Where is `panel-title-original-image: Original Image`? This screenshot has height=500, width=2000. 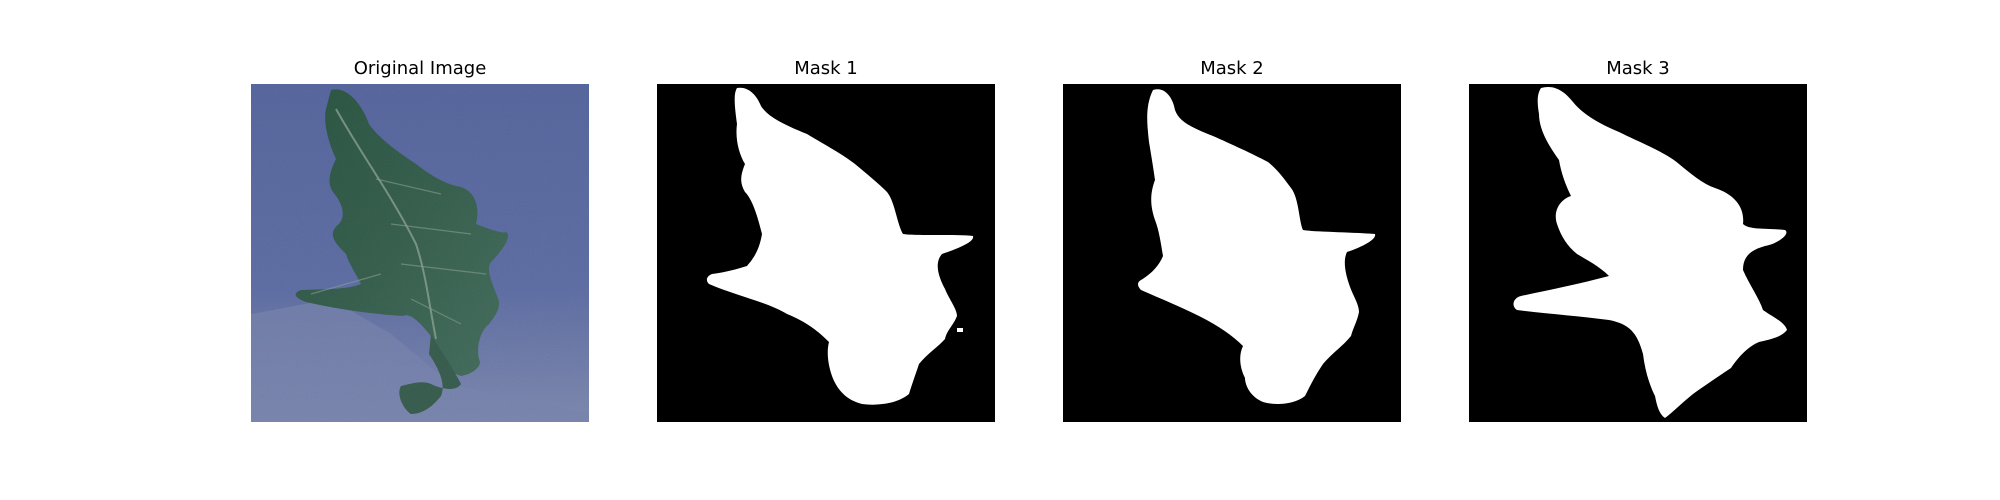
panel-title-original-image: Original Image is located at coordinates (420, 68).